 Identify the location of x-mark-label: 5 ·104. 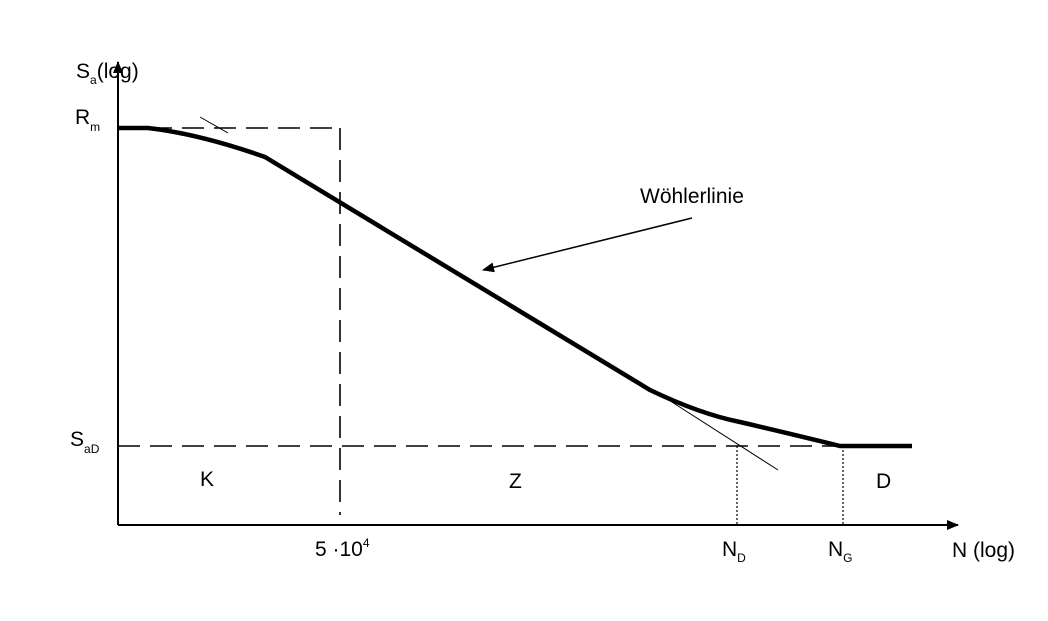
(342, 548).